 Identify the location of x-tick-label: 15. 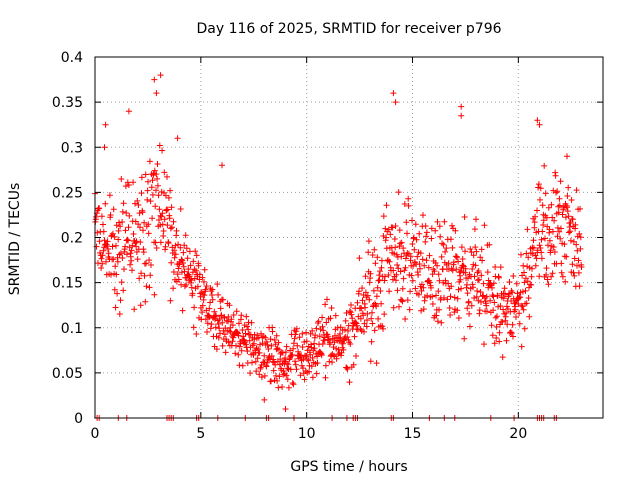
(413, 434).